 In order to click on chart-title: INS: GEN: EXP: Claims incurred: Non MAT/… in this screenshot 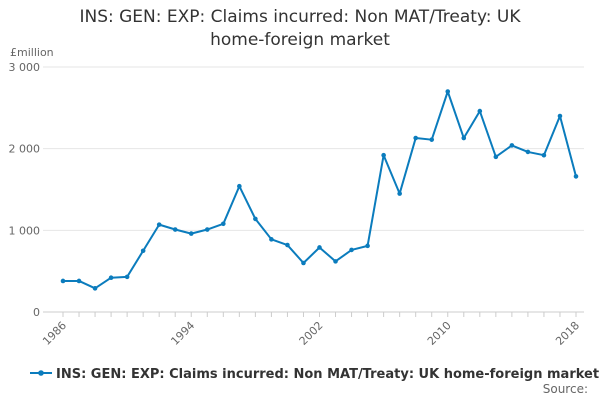, I will do `click(300, 29)`.